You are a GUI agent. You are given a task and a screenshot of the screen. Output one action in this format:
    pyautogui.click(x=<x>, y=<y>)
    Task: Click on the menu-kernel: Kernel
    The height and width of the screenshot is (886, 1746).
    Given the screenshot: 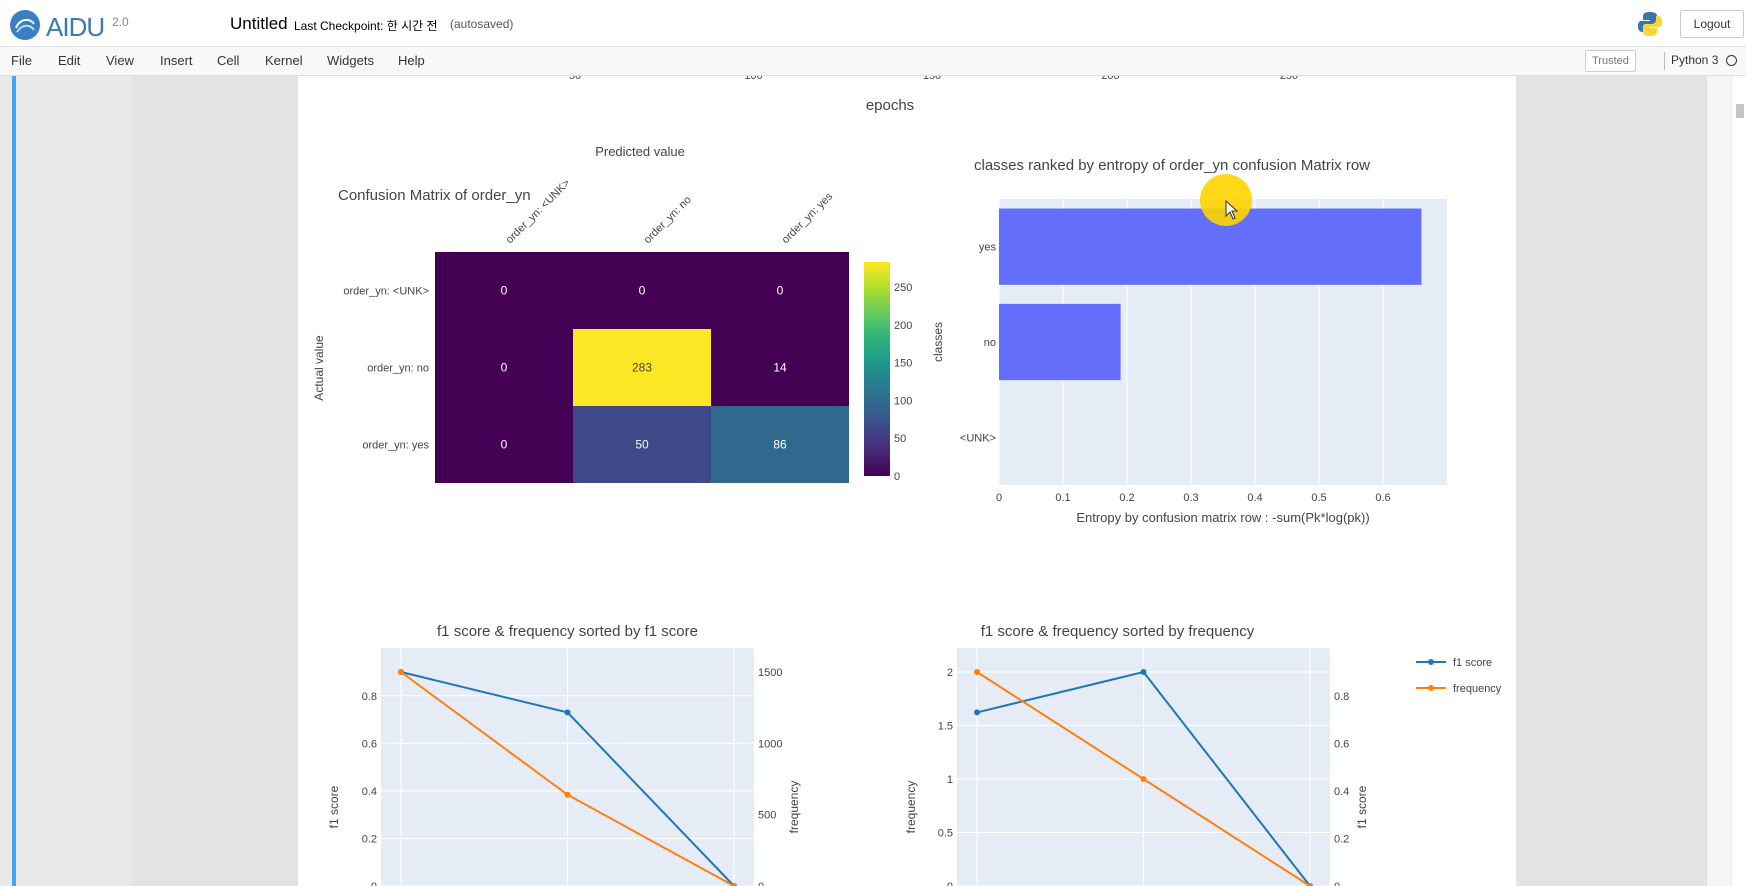 What is the action you would take?
    pyautogui.click(x=284, y=60)
    